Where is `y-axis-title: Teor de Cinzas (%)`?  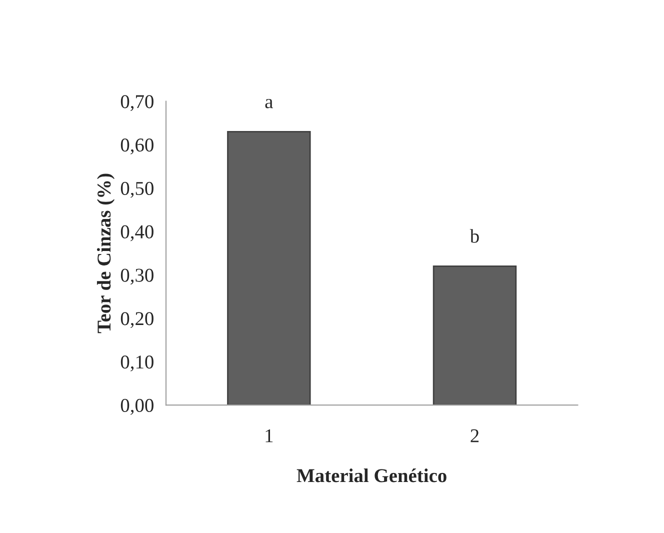
y-axis-title: Teor de Cinzas (%) is located at coordinates (105, 254).